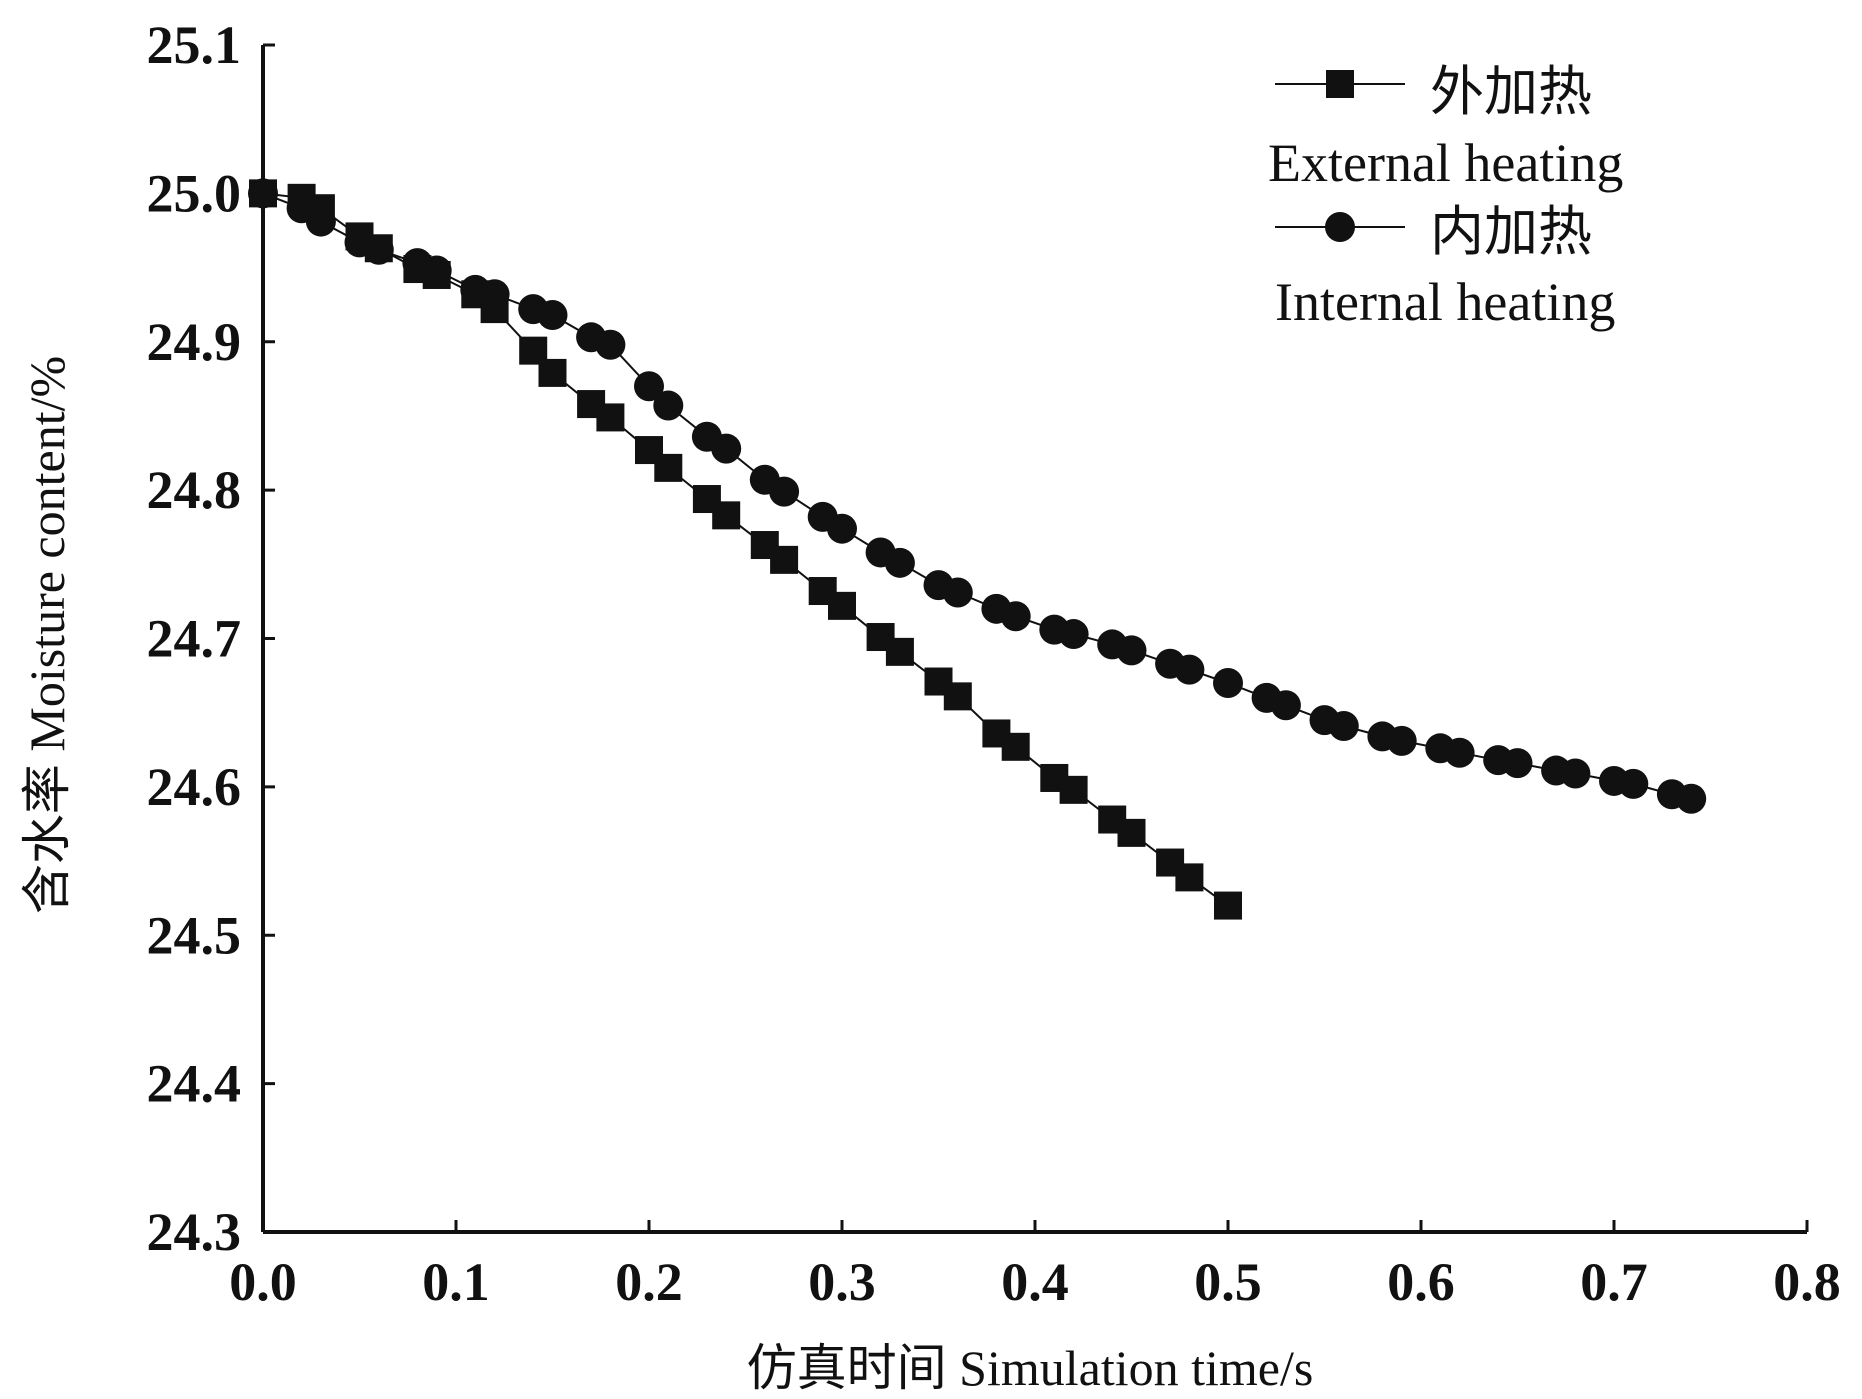 The width and height of the screenshot is (1862, 1399). What do you see at coordinates (194, 1232) in the screenshot?
I see `y-tick-label: 24.3` at bounding box center [194, 1232].